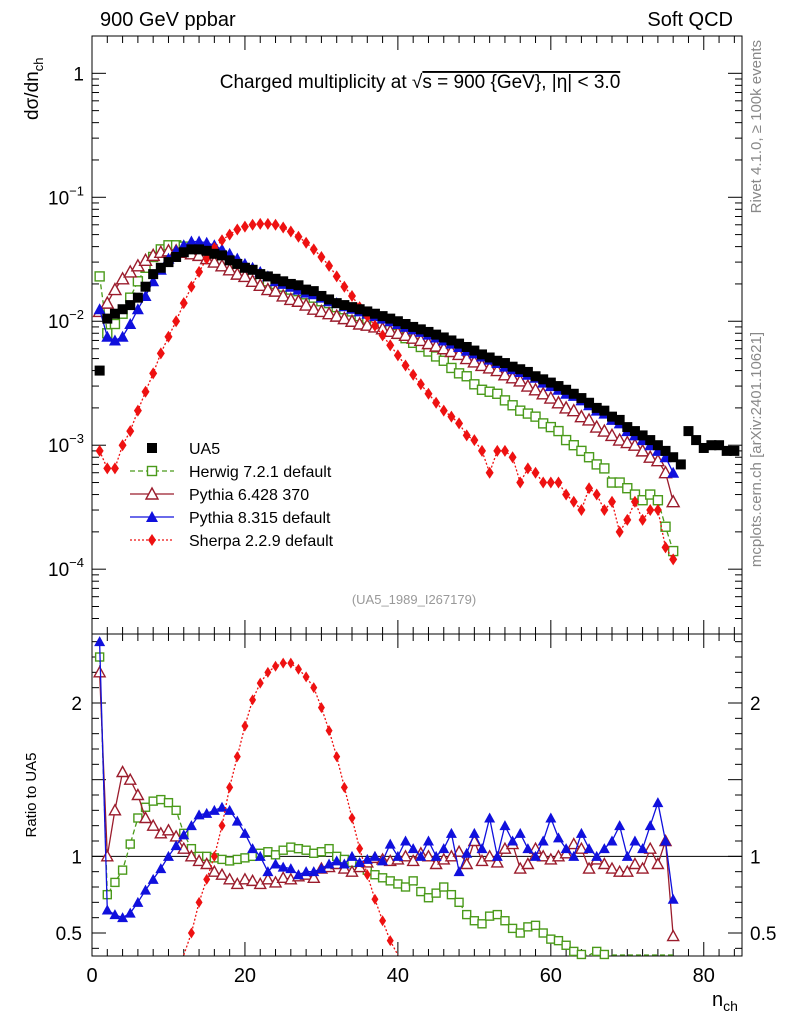 The width and height of the screenshot is (786, 1024). Describe the element at coordinates (76, 704) in the screenshot. I see `ratio-y-tick-label-left: 2` at that location.